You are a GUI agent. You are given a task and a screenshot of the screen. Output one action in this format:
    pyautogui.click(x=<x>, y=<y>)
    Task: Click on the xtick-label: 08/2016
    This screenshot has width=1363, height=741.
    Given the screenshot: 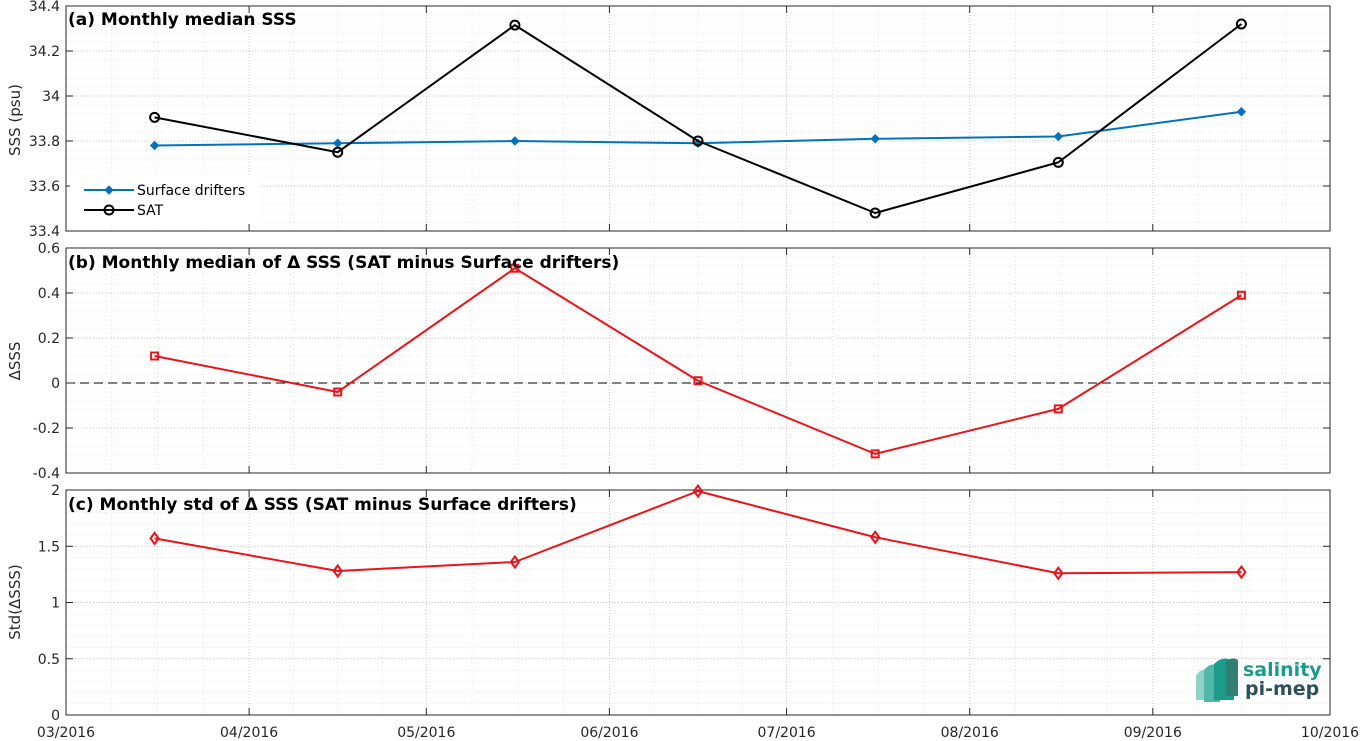 What is the action you would take?
    pyautogui.click(x=970, y=733)
    